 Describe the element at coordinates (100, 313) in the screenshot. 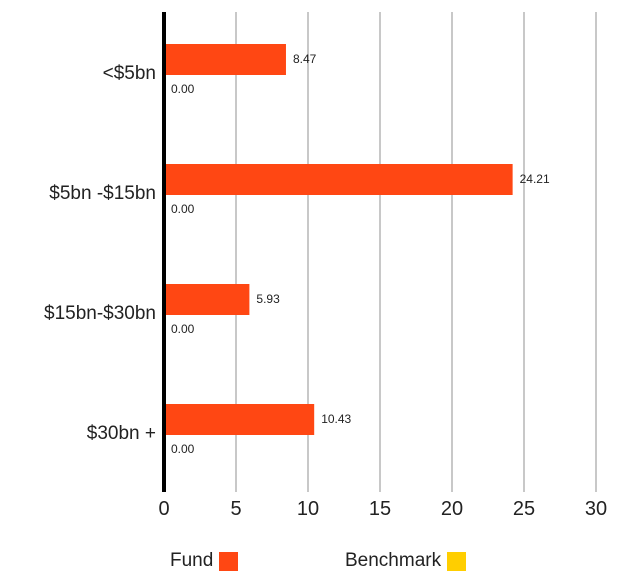

I see `category-label: $15bn-$30bn` at that location.